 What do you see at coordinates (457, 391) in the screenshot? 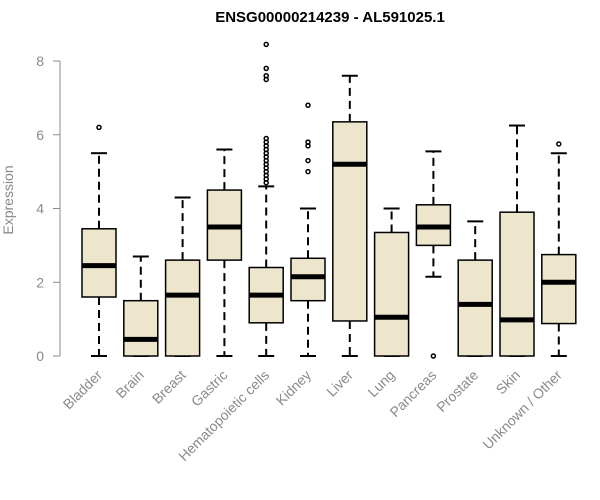
I see `x-tick-label-9: Prostate` at bounding box center [457, 391].